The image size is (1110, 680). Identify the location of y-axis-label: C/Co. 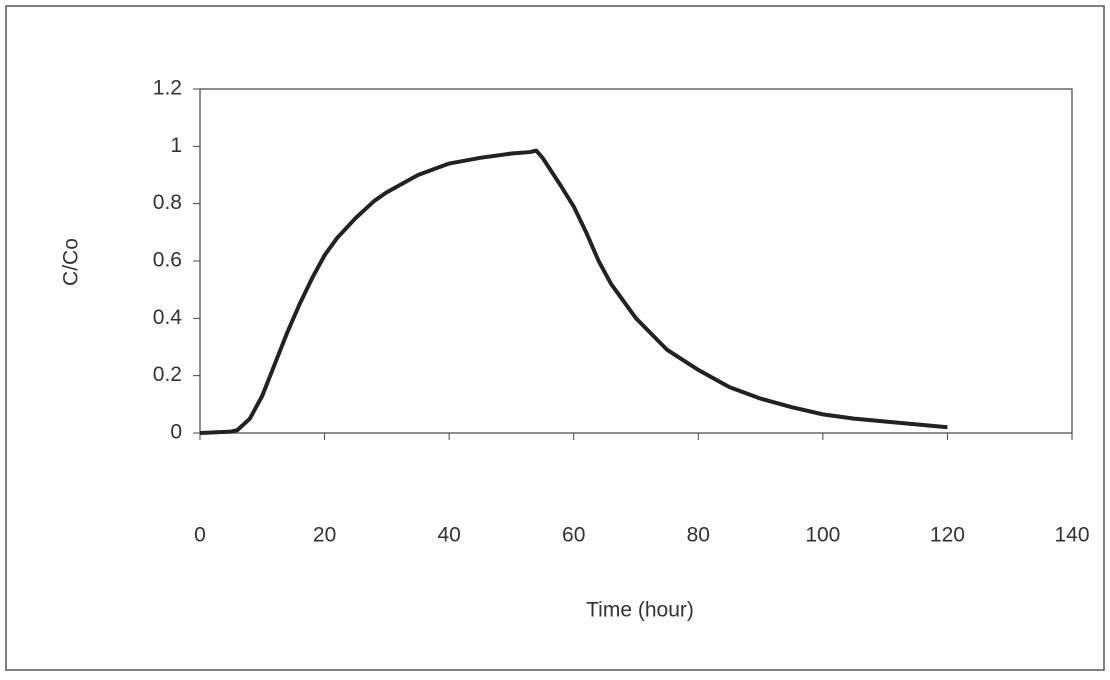
(71, 262).